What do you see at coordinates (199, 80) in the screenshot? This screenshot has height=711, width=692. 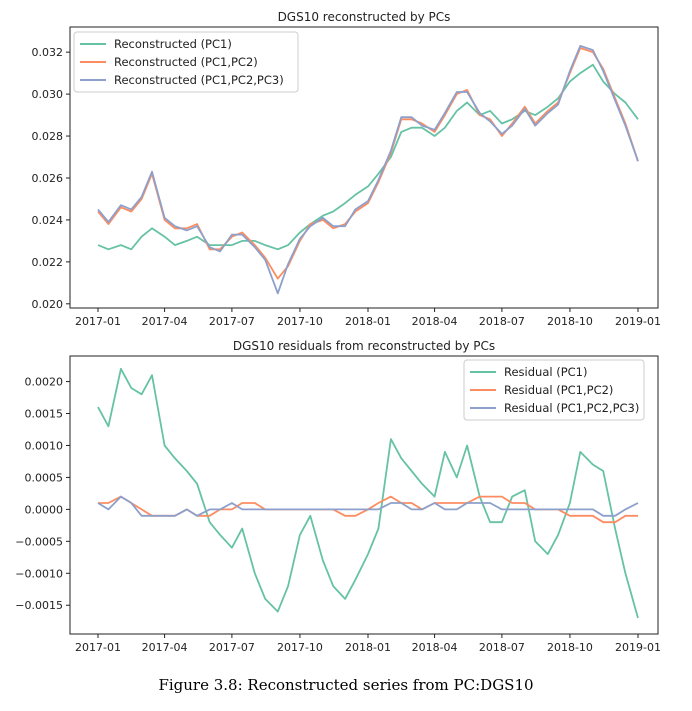 I see `legend-label: Reconstructed (PC1,PC2,PC3)` at bounding box center [199, 80].